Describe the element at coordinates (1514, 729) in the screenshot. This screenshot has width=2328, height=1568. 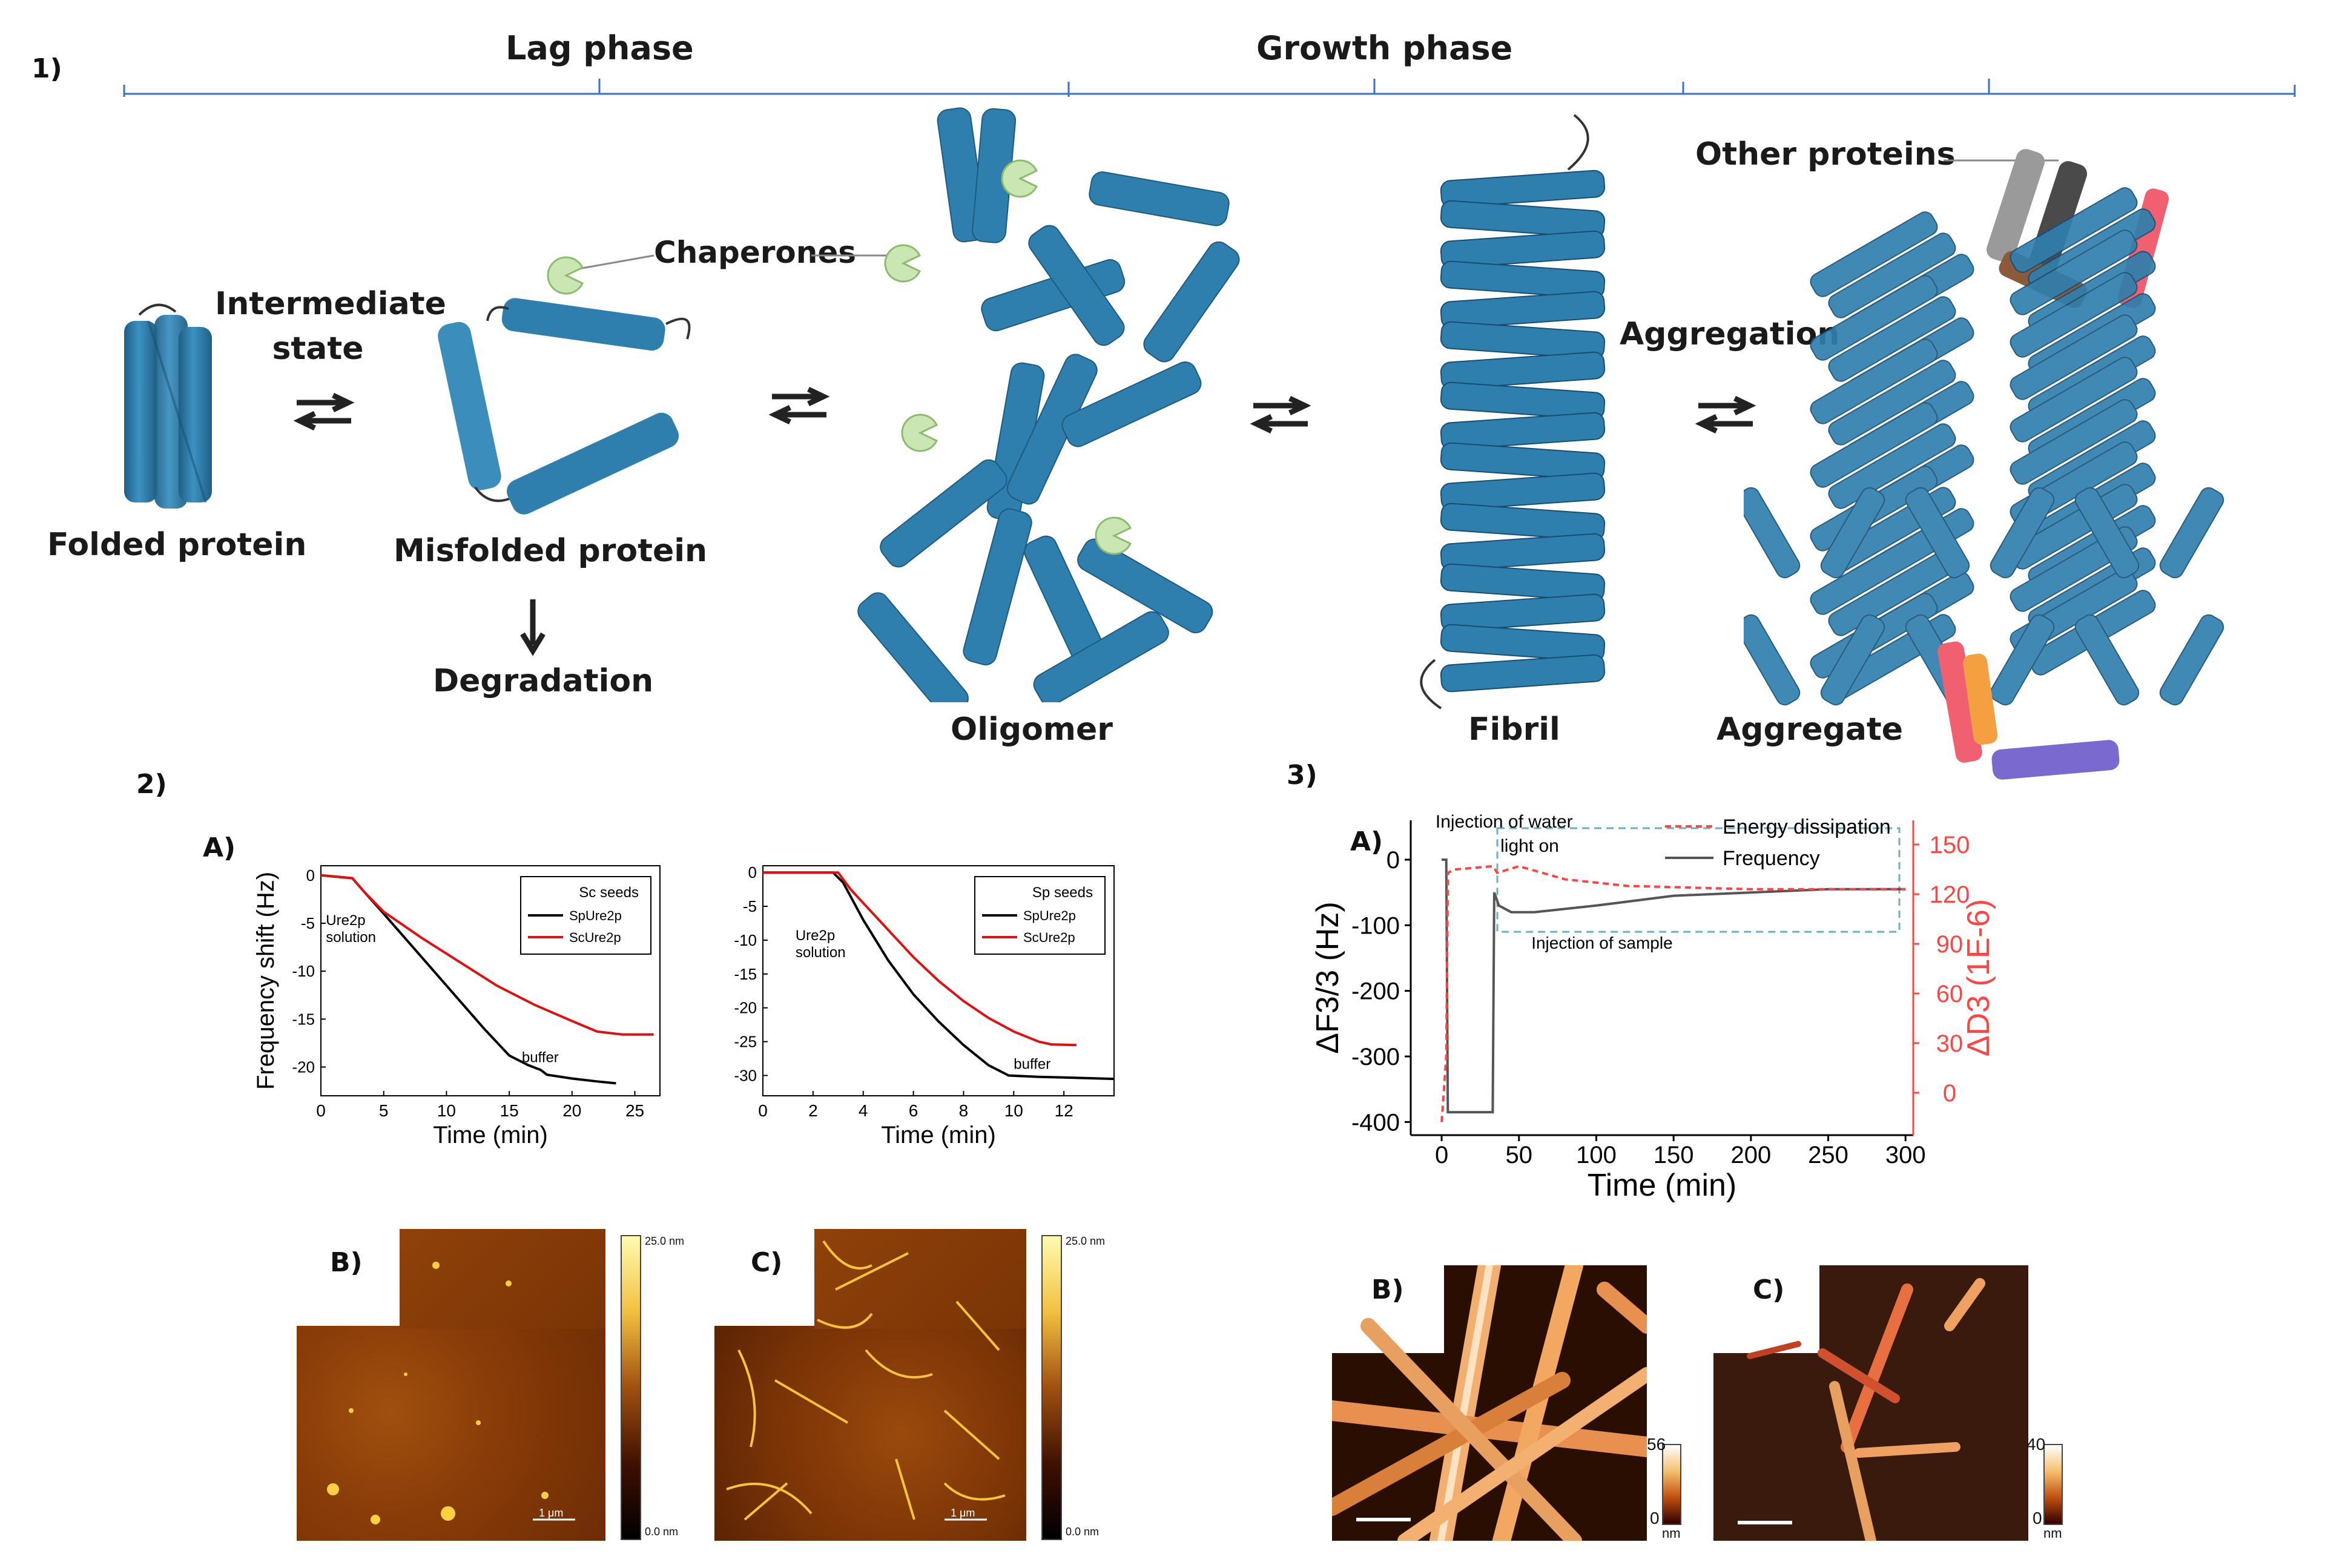
I see `fibril-label: Fibril` at that location.